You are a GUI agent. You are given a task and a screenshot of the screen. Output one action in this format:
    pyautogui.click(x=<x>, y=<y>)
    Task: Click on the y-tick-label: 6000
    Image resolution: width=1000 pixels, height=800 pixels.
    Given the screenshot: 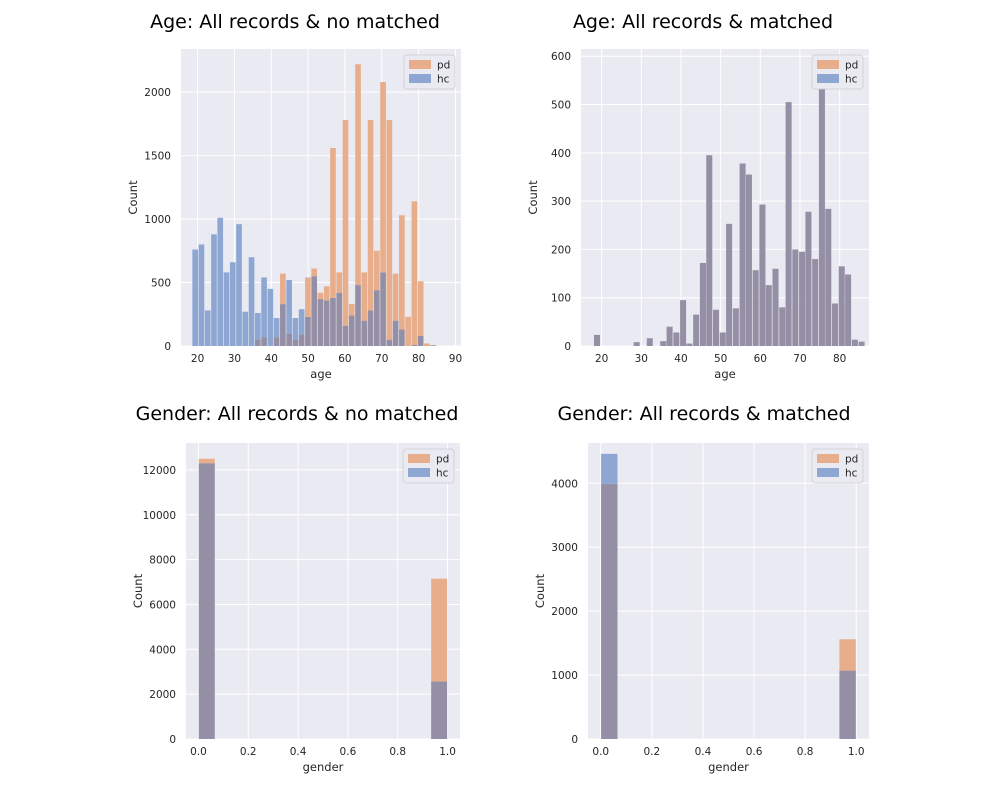 What is the action you would take?
    pyautogui.click(x=162, y=605)
    